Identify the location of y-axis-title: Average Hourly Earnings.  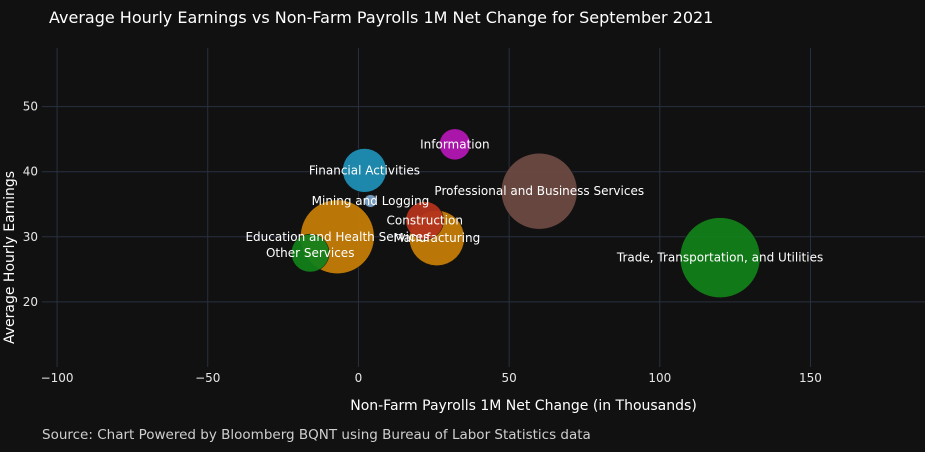
(10, 257).